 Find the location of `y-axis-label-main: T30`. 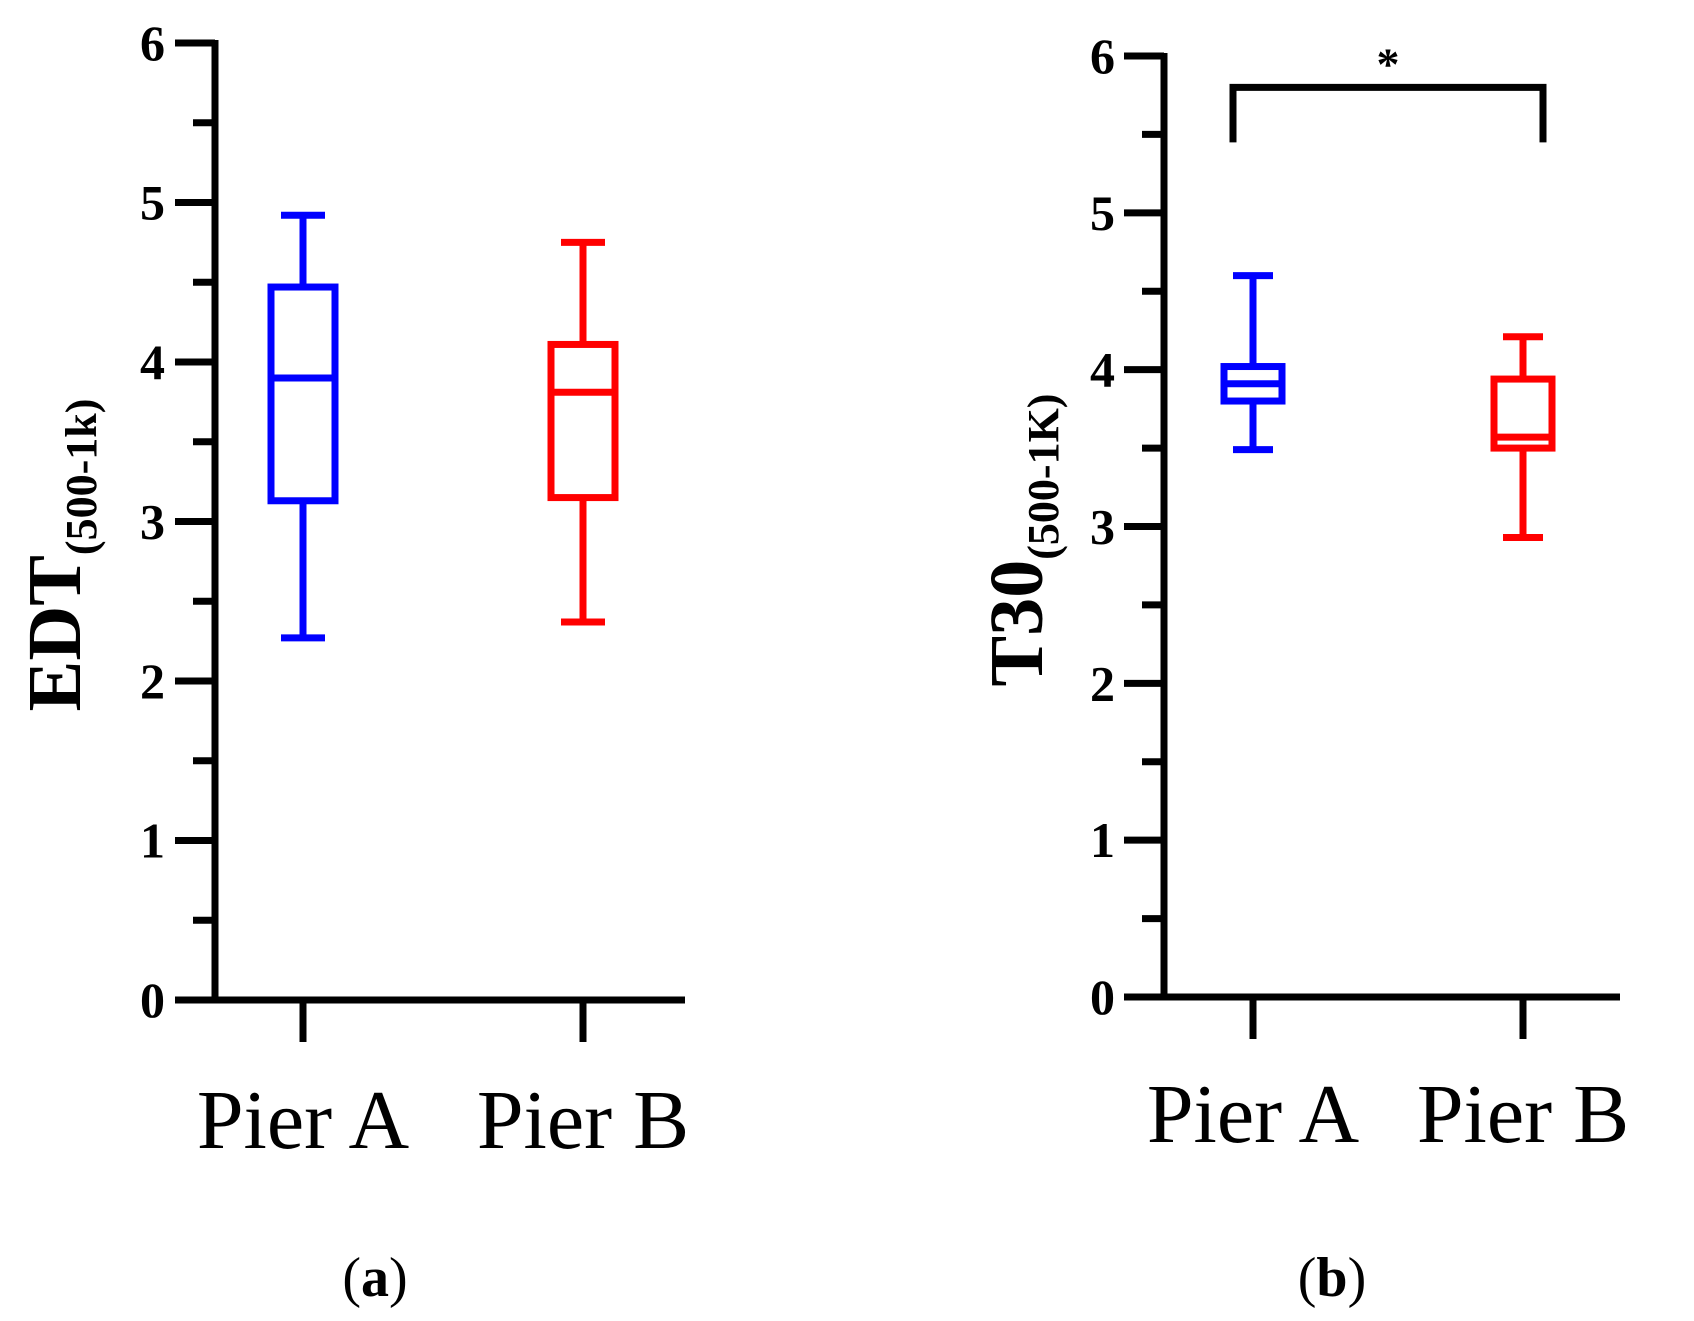

y-axis-label-main: T30 is located at coordinates (1017, 623).